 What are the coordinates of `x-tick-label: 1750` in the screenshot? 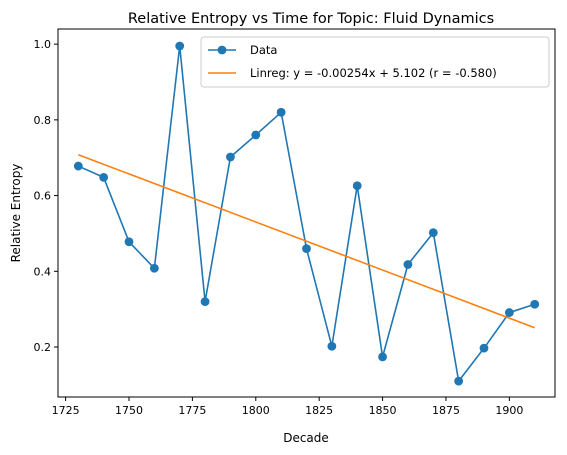 It's located at (129, 410).